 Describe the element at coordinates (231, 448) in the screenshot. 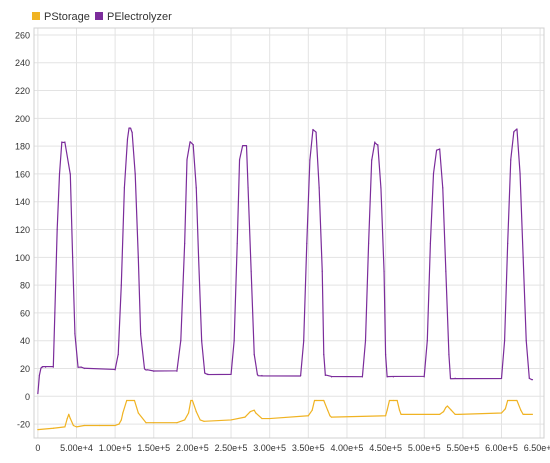

I see `x-tick-label: 2.50e+5` at that location.